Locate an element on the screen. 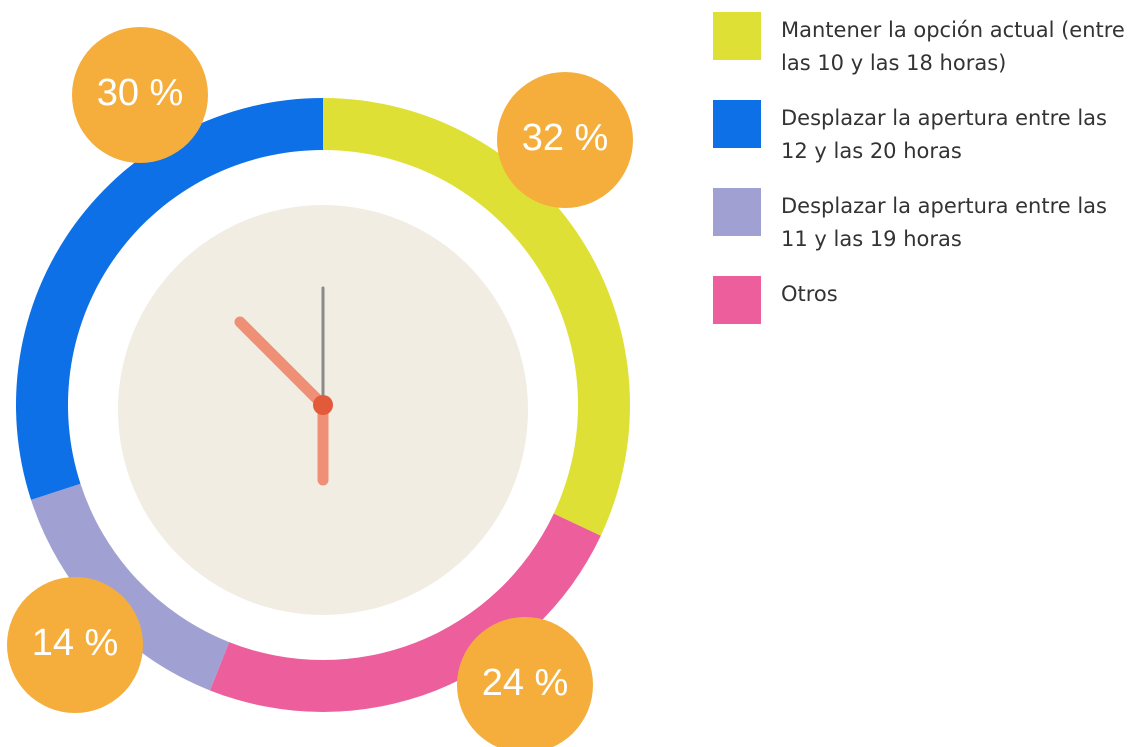 The height and width of the screenshot is (747, 1134). value-label: 30 % is located at coordinates (140, 93).